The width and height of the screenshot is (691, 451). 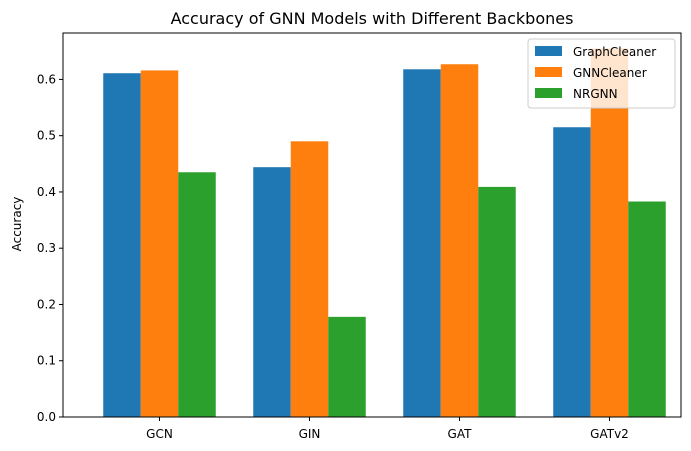 What do you see at coordinates (647, 309) in the screenshot?
I see `bar-nrgnn-gatv2` at bounding box center [647, 309].